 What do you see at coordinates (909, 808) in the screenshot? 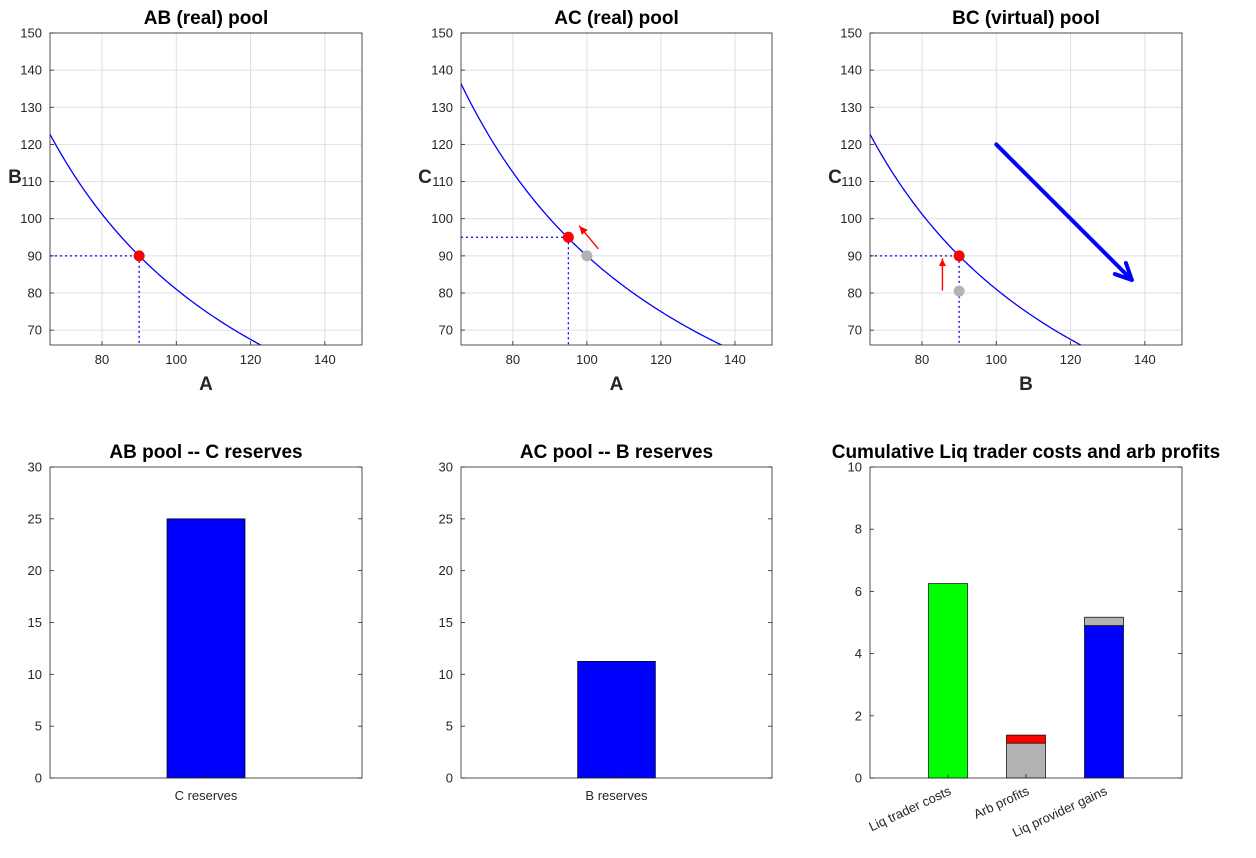
I see `x-category-label: Liq trader costs` at bounding box center [909, 808].